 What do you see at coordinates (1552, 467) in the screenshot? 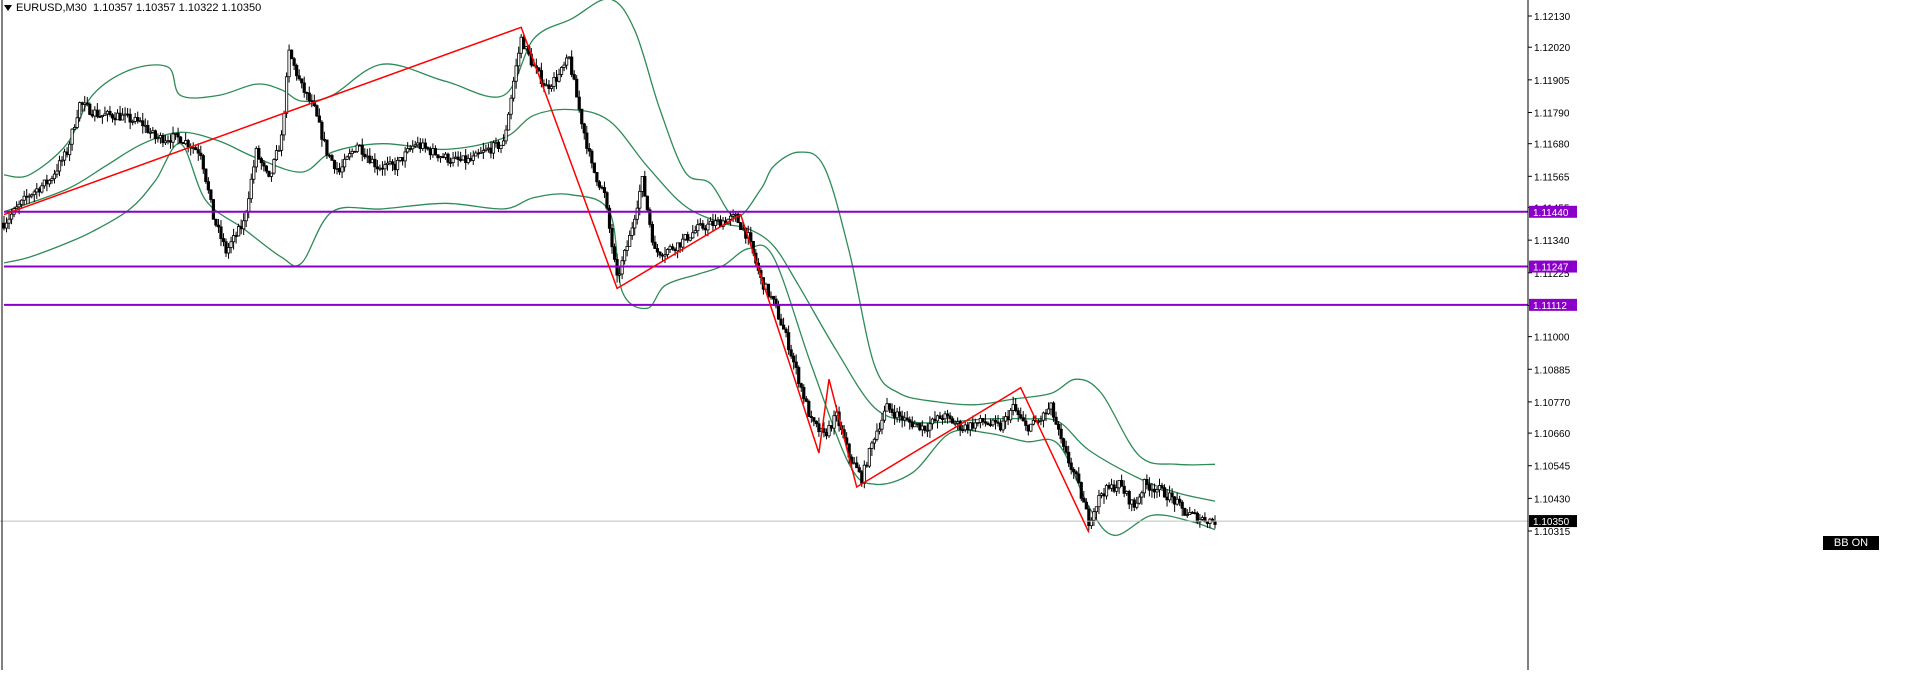
I see `y-tick-label: 1.10545` at bounding box center [1552, 467].